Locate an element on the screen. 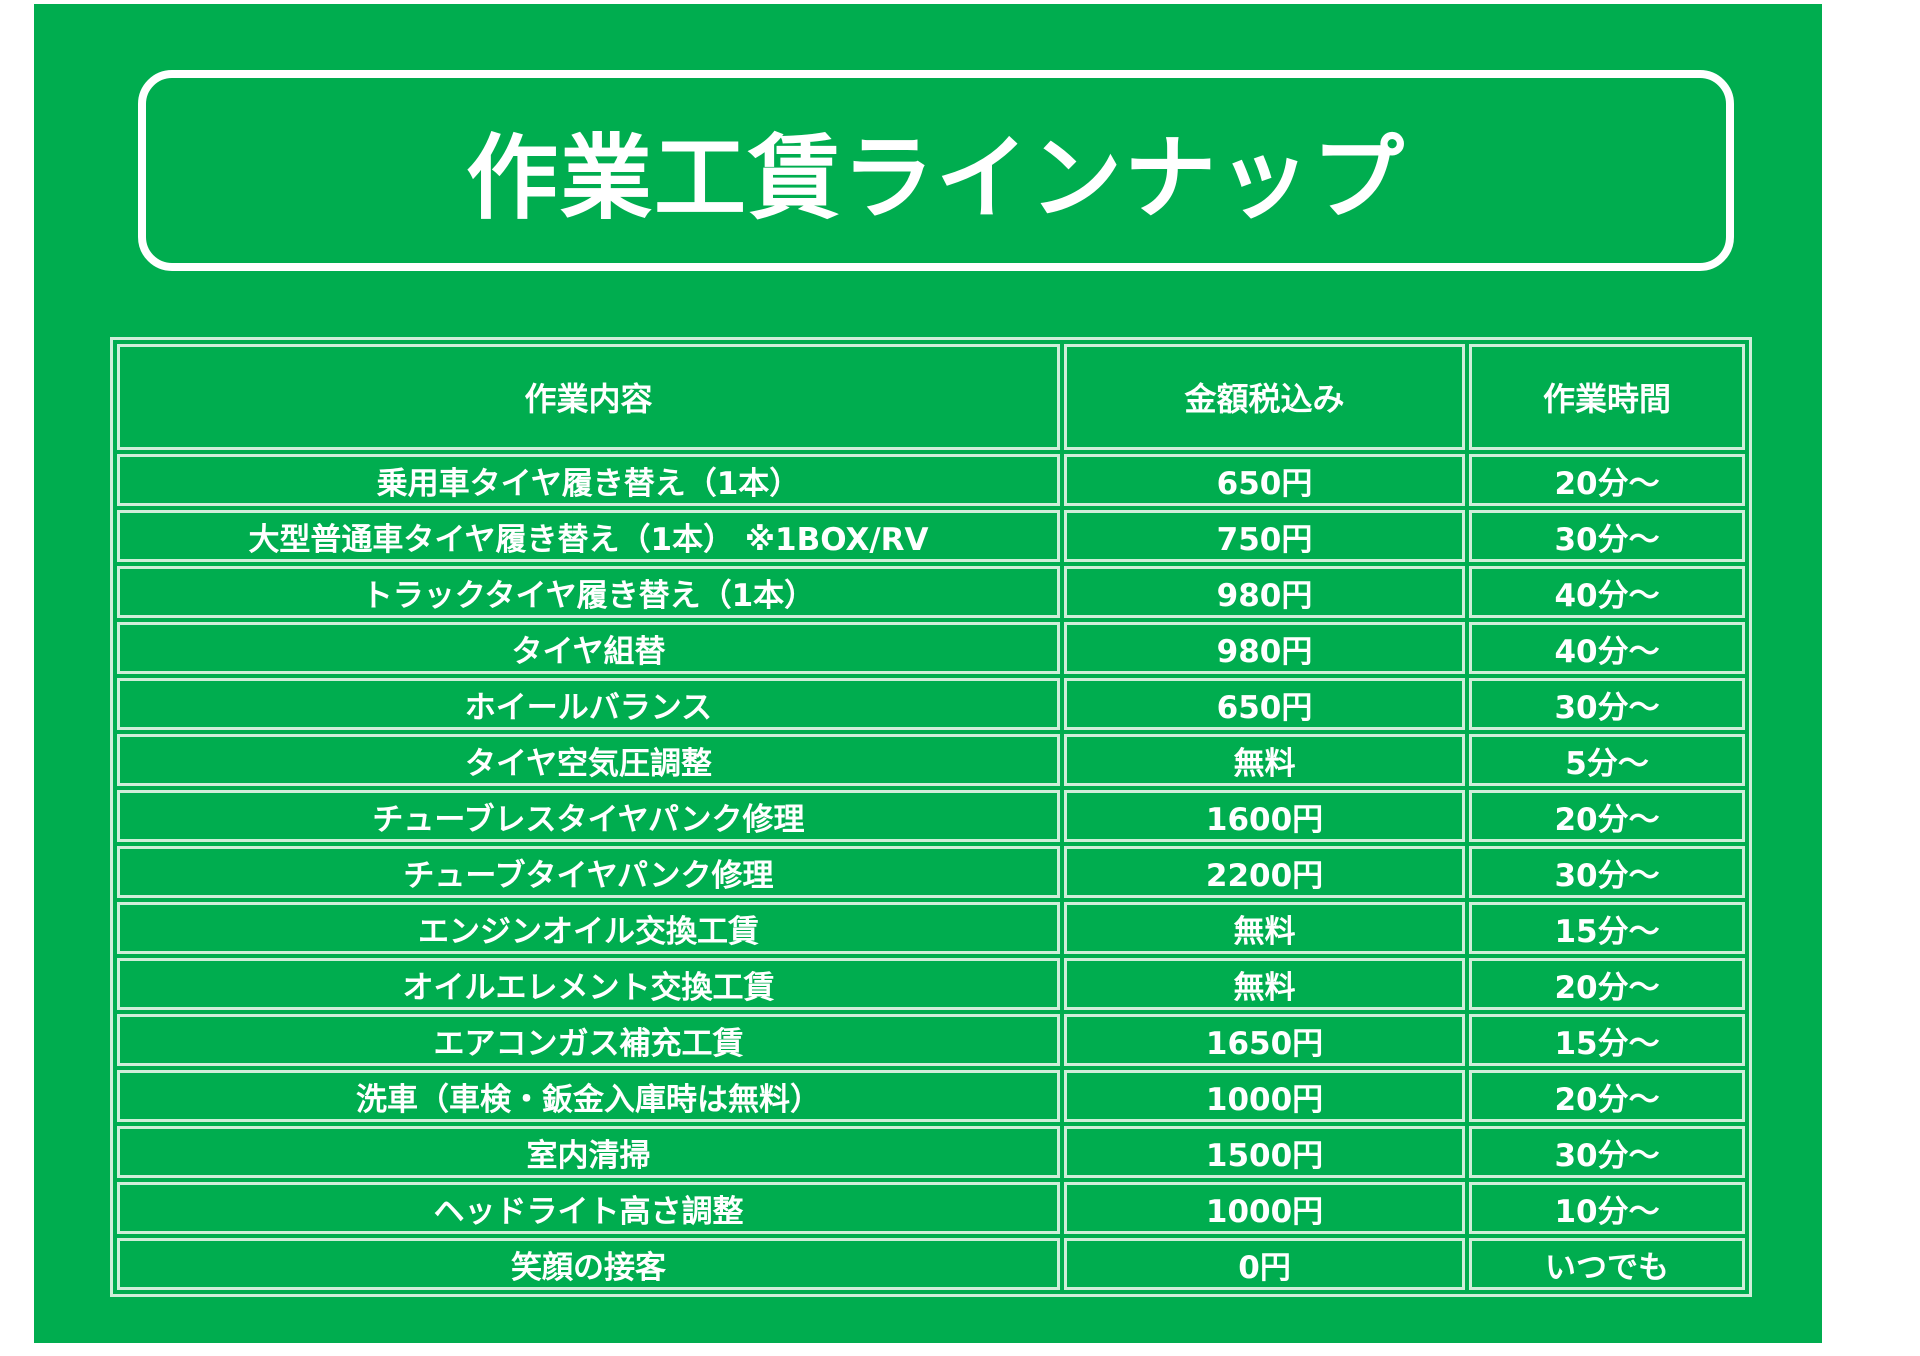  cell-task: 大型普通車タイヤ履き替え（1本） ※1BOX/RV is located at coordinates (588, 536).